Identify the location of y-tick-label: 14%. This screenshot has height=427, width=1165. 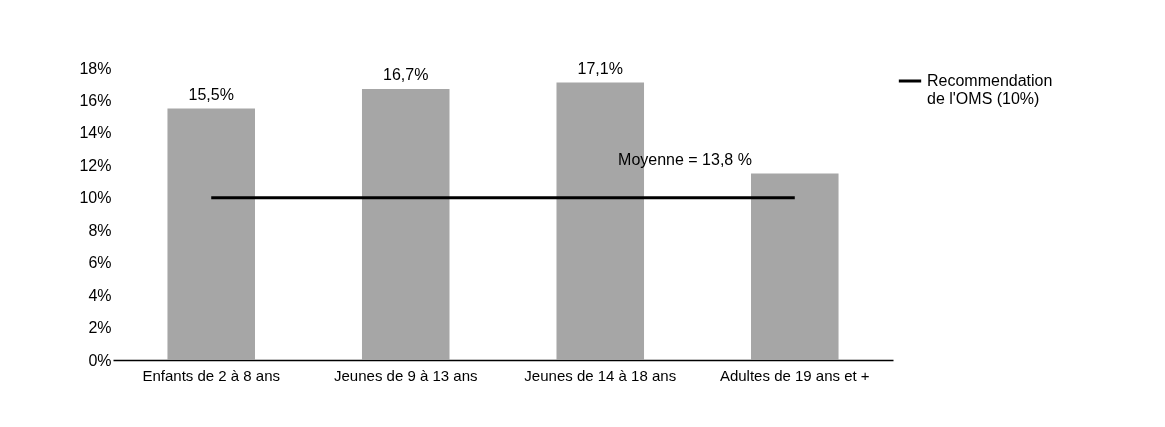
(95, 133).